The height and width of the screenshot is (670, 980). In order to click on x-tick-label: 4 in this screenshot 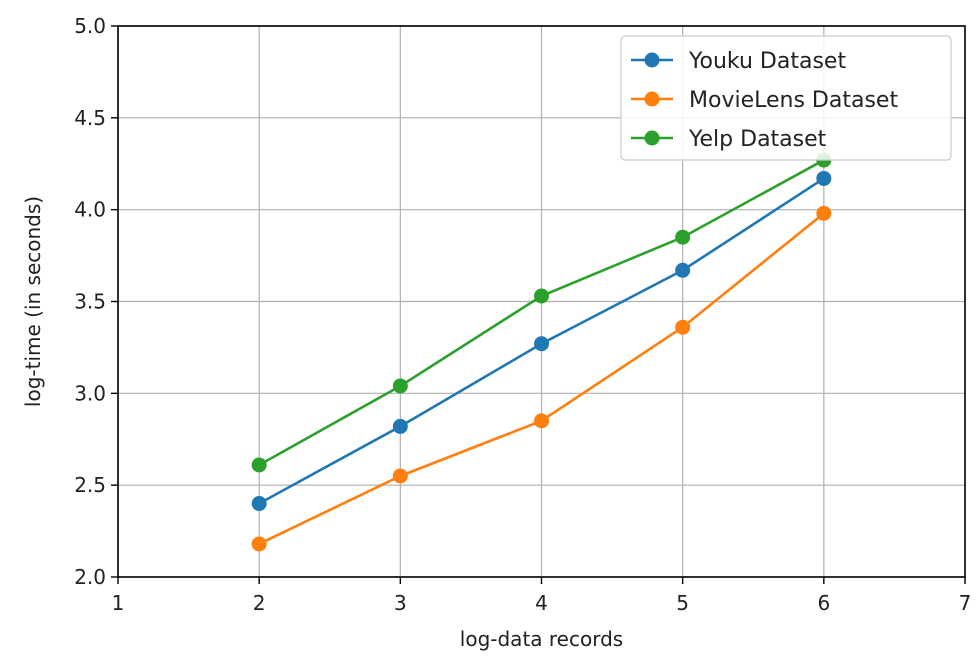, I will do `click(541, 603)`.